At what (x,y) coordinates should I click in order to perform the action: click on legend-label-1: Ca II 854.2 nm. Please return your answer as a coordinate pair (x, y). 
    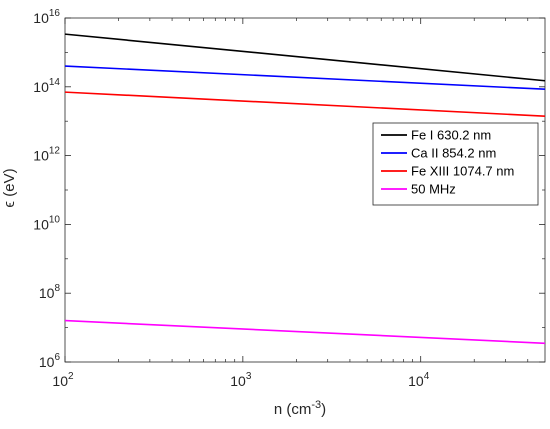
    Looking at the image, I should click on (453, 153).